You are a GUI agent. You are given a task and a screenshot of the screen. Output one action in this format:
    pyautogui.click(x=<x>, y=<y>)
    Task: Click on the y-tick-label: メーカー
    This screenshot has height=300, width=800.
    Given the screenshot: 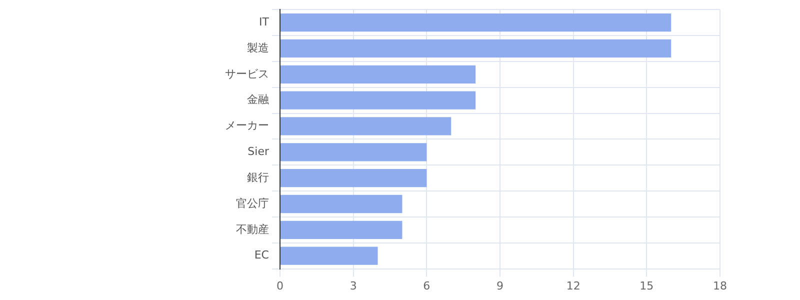 What is the action you would take?
    pyautogui.click(x=247, y=125)
    